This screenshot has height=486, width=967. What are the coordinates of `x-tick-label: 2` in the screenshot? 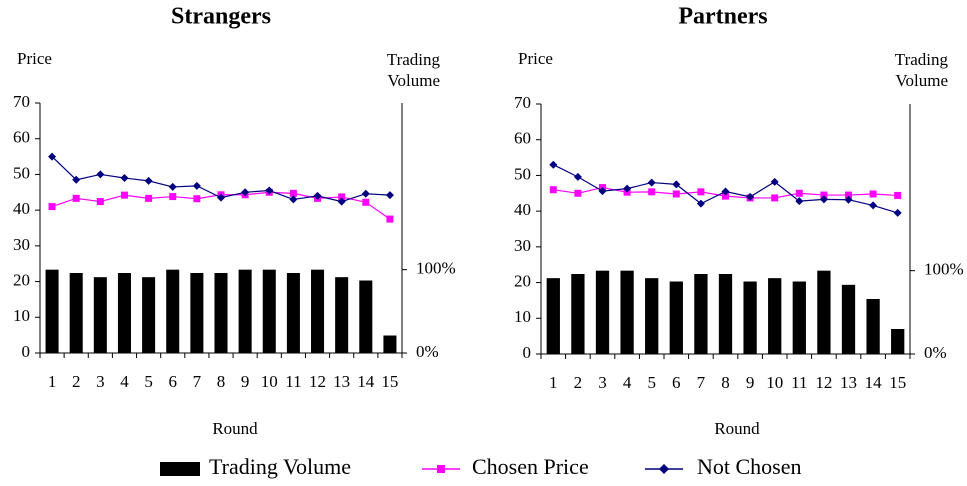 It's located at (578, 382).